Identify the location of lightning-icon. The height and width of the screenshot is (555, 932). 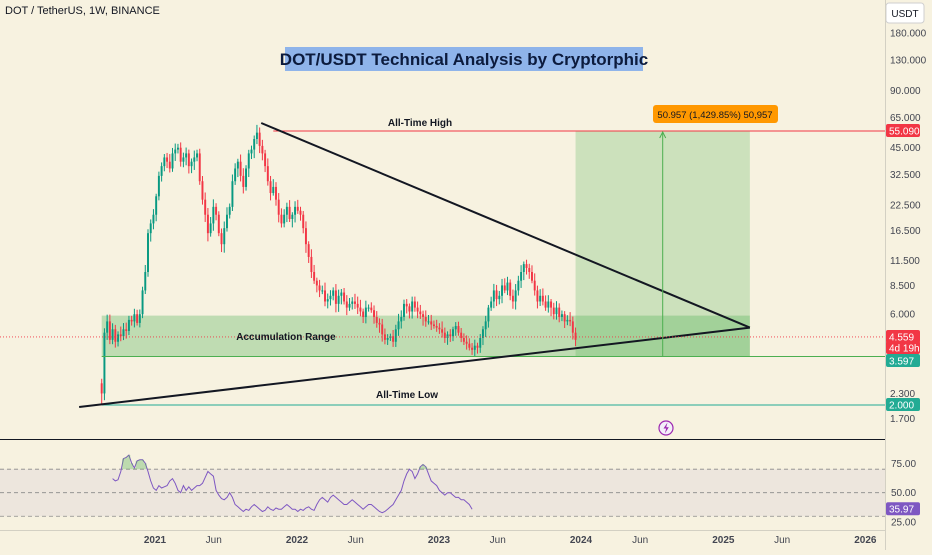
(666, 428).